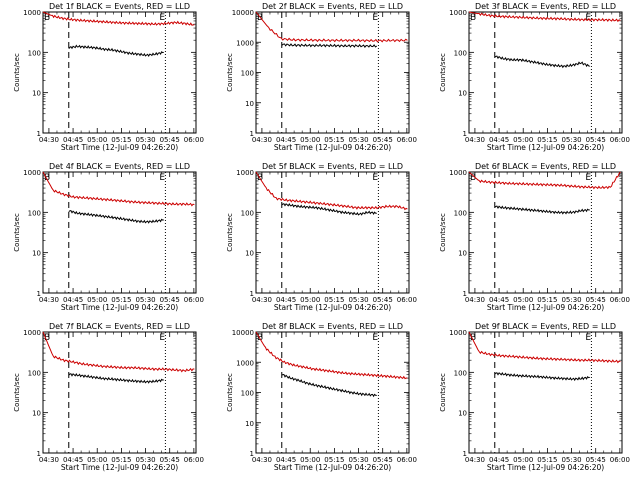  I want to click on plot-title: Det 8f BLACK = Events, RED = LLD, so click(332, 326).